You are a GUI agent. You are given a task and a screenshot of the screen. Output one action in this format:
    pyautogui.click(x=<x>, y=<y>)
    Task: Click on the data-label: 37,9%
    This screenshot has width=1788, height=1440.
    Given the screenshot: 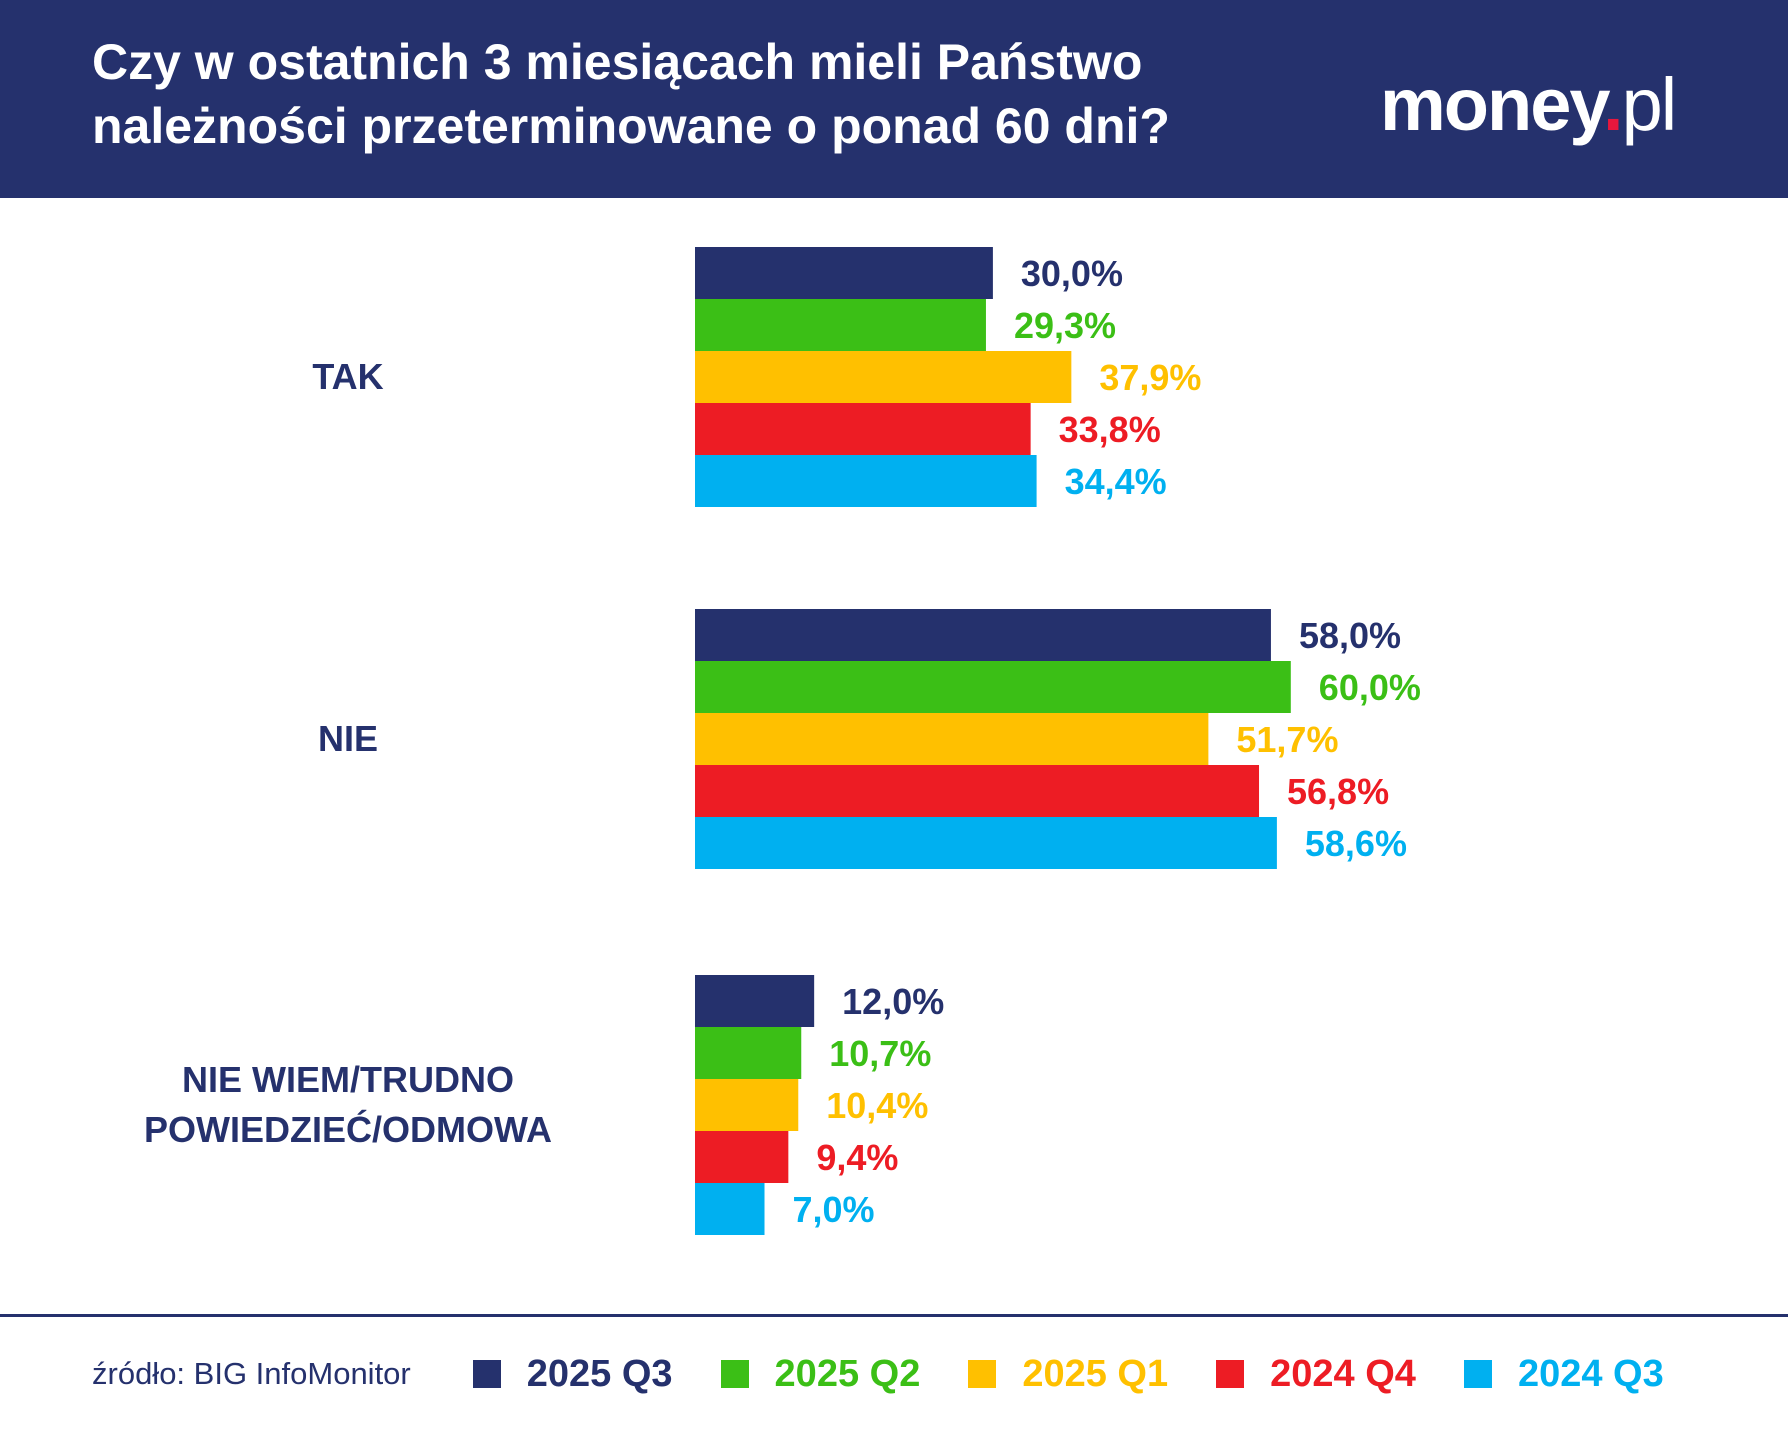 What is the action you would take?
    pyautogui.click(x=1150, y=377)
    